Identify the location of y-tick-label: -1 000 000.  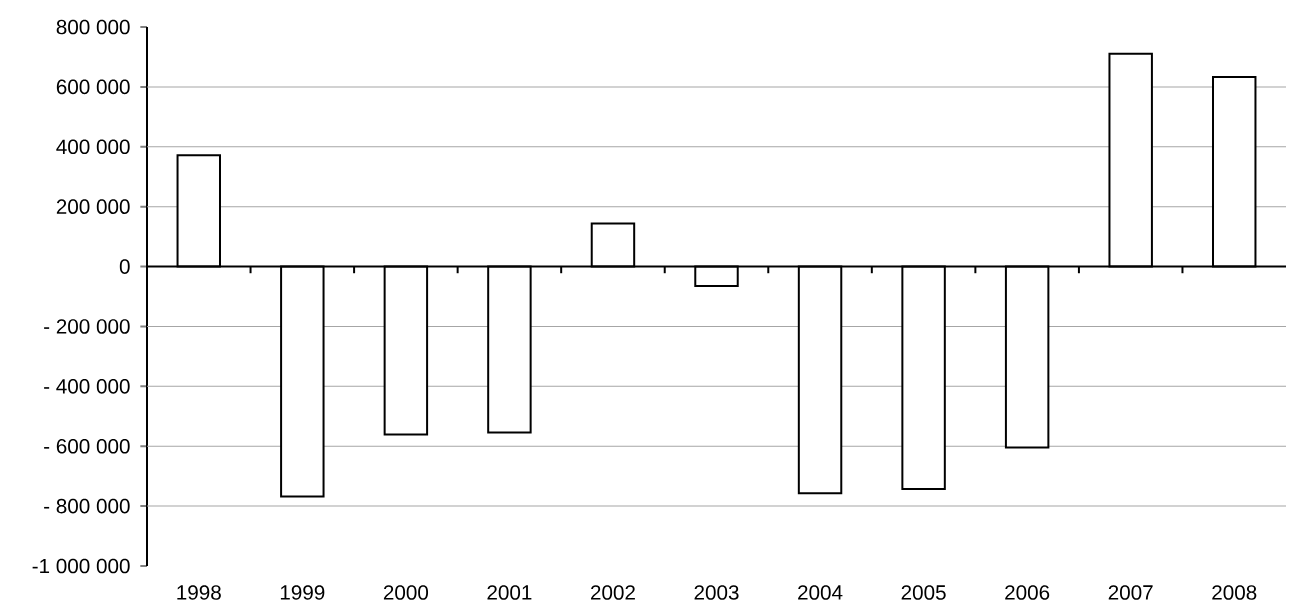
(81, 566).